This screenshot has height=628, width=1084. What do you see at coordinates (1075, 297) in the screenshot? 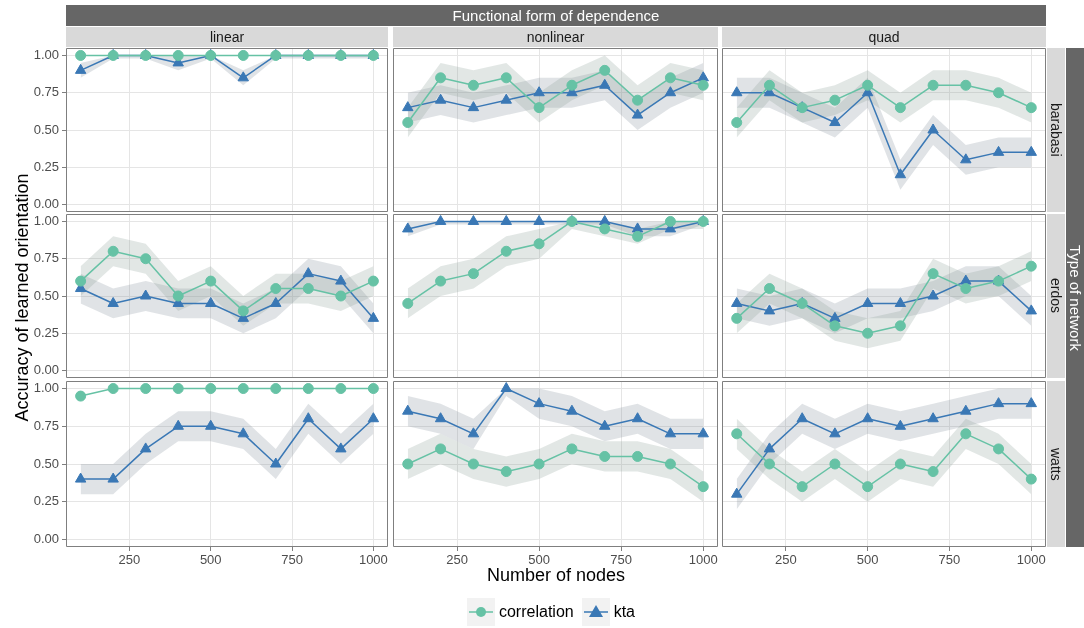
I see `text: Type of network` at bounding box center [1075, 297].